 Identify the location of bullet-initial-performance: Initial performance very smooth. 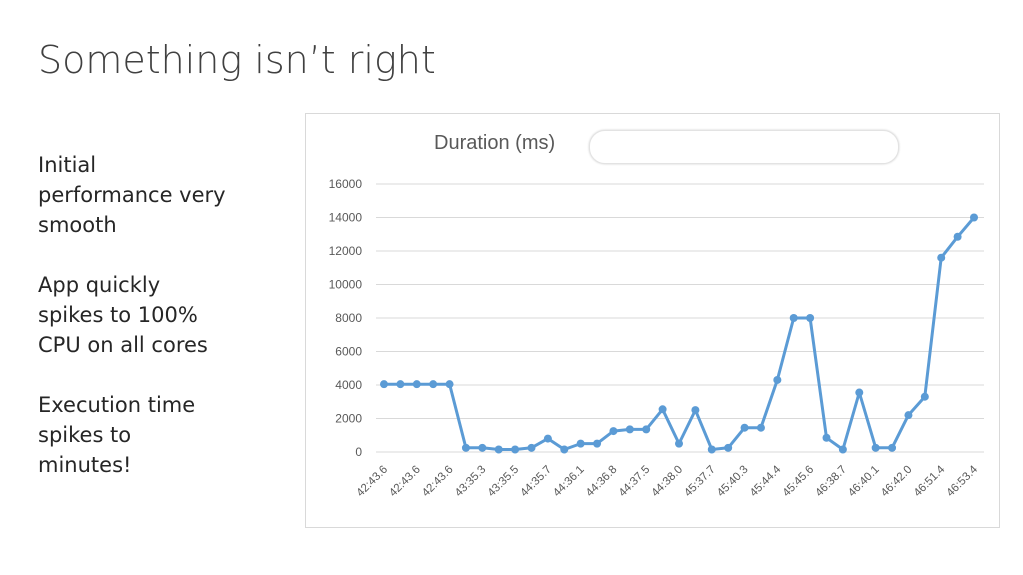
(132, 195).